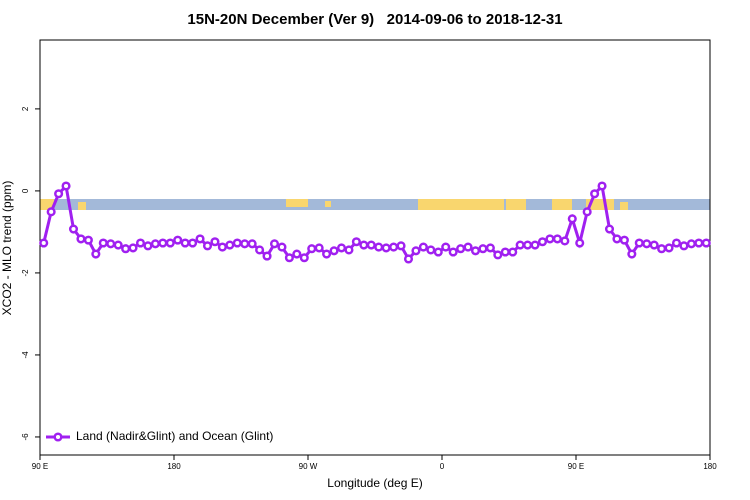 The image size is (750, 500). Describe the element at coordinates (7, 248) in the screenshot. I see `y-axis-label: XCO2 - MLO trend (ppm)` at that location.